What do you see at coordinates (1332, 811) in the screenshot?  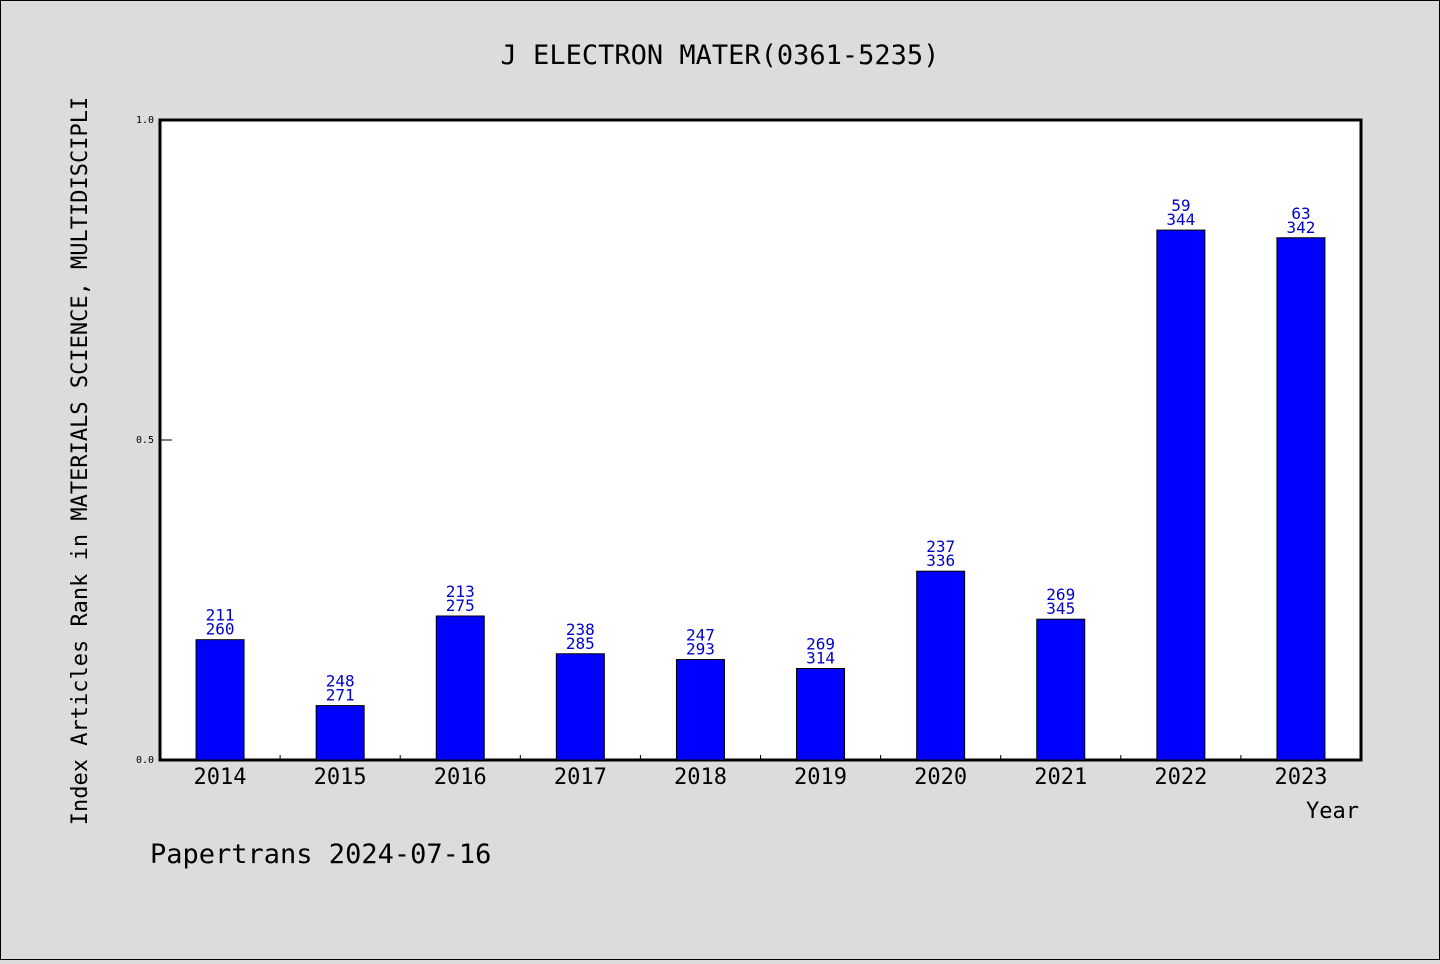 I see `x-axis-label: Year` at bounding box center [1332, 811].